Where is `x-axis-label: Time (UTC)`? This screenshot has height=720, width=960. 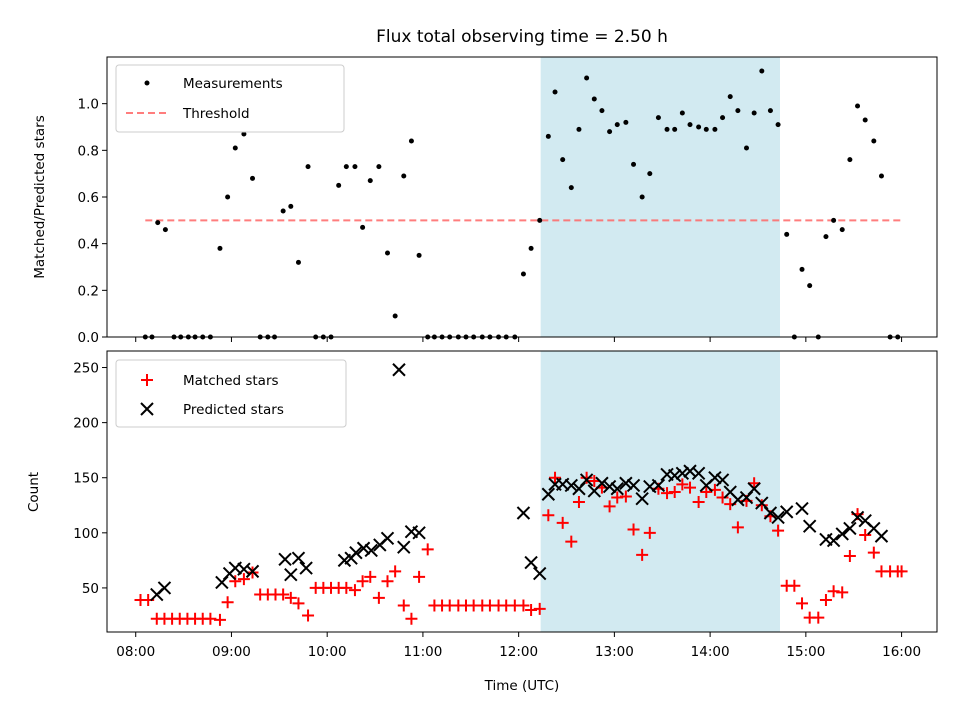
x-axis-label: Time (UTC) is located at coordinates (522, 686).